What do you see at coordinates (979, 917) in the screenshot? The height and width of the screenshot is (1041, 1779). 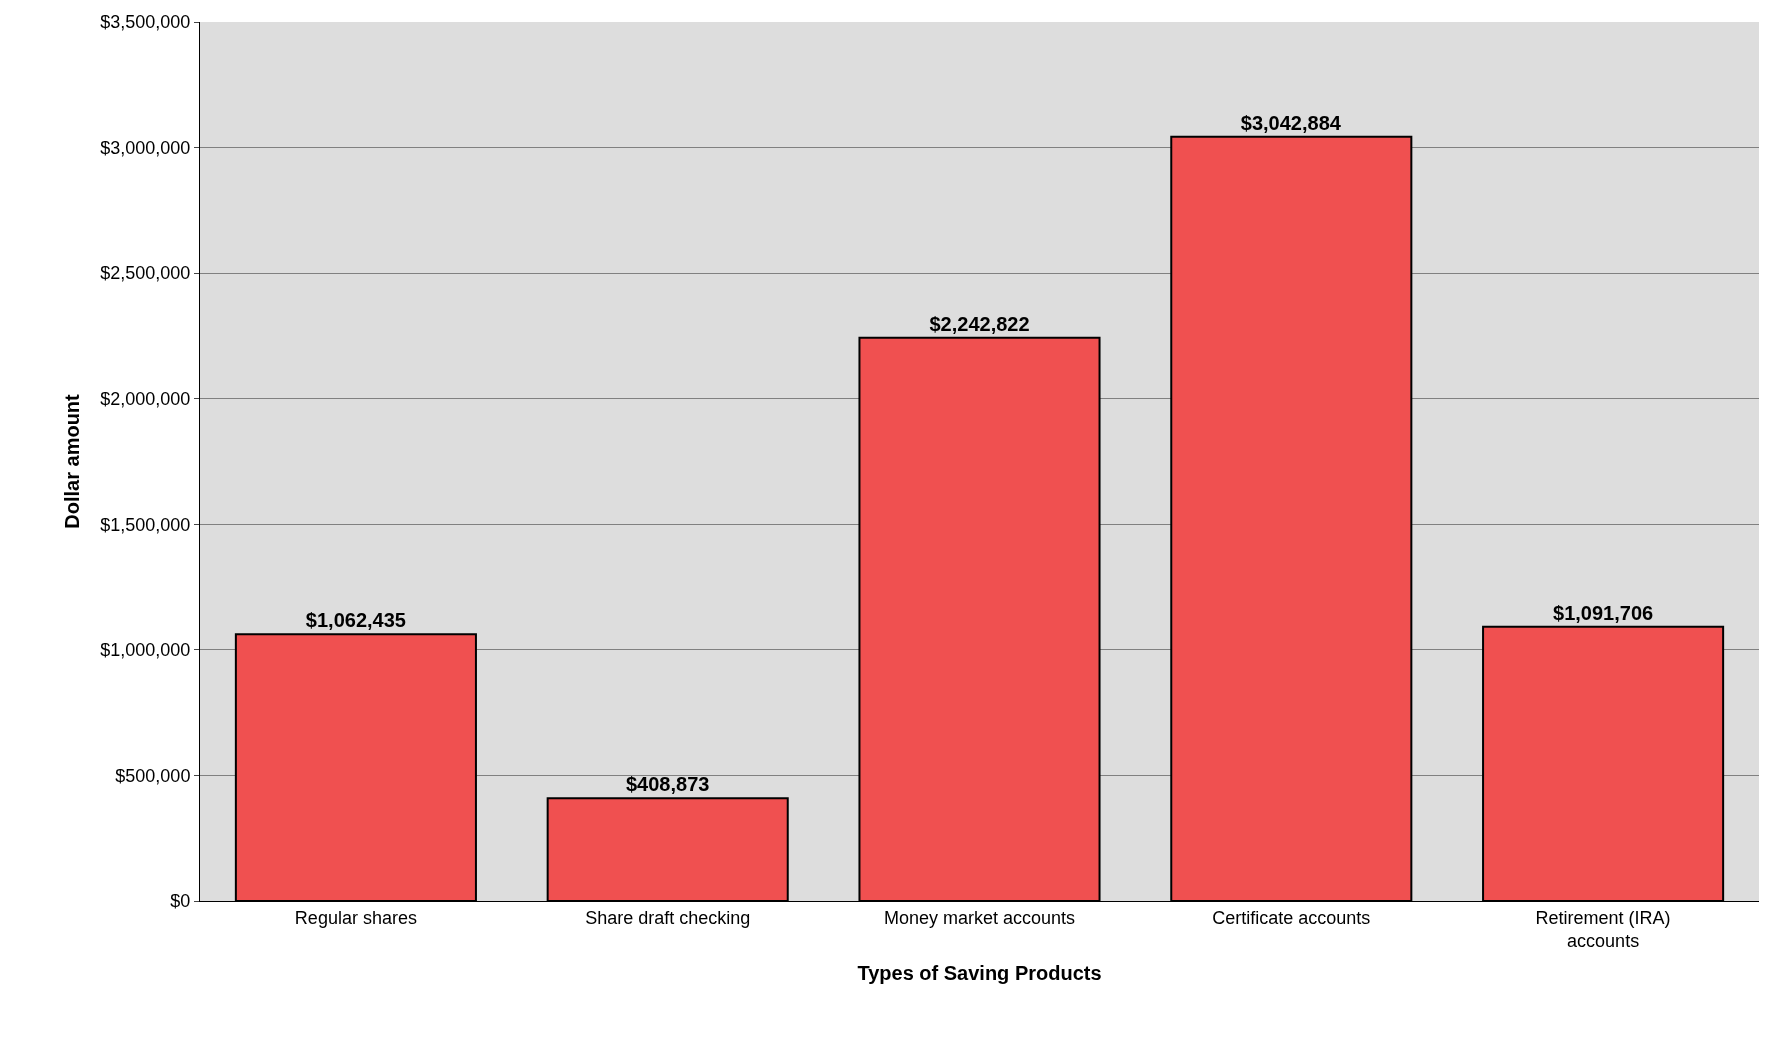 I see `x-tick-label: Money market accounts` at bounding box center [979, 917].